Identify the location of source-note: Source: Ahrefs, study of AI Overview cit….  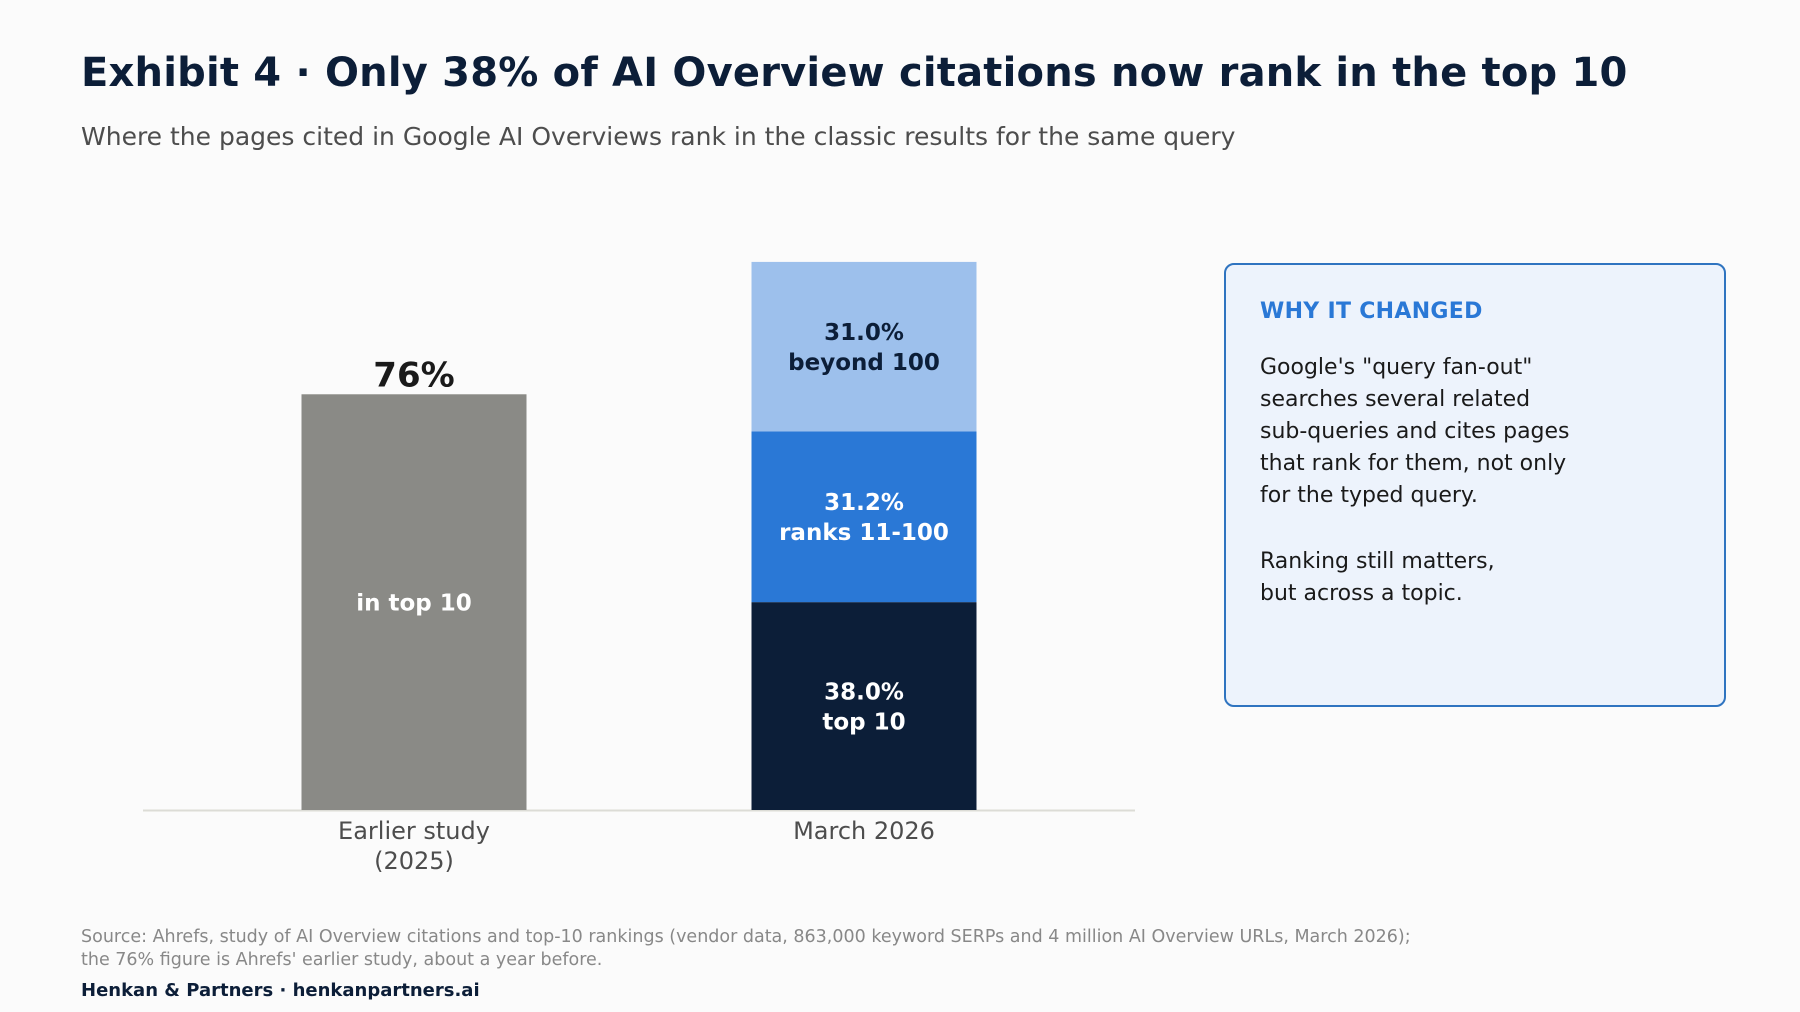
(746, 949).